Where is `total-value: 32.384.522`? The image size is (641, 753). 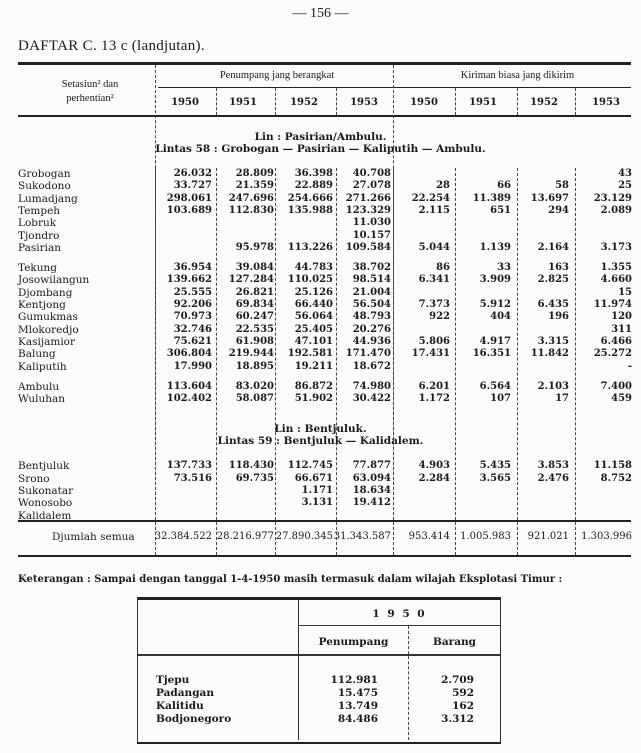
total-value: 32.384.522 is located at coordinates (183, 536).